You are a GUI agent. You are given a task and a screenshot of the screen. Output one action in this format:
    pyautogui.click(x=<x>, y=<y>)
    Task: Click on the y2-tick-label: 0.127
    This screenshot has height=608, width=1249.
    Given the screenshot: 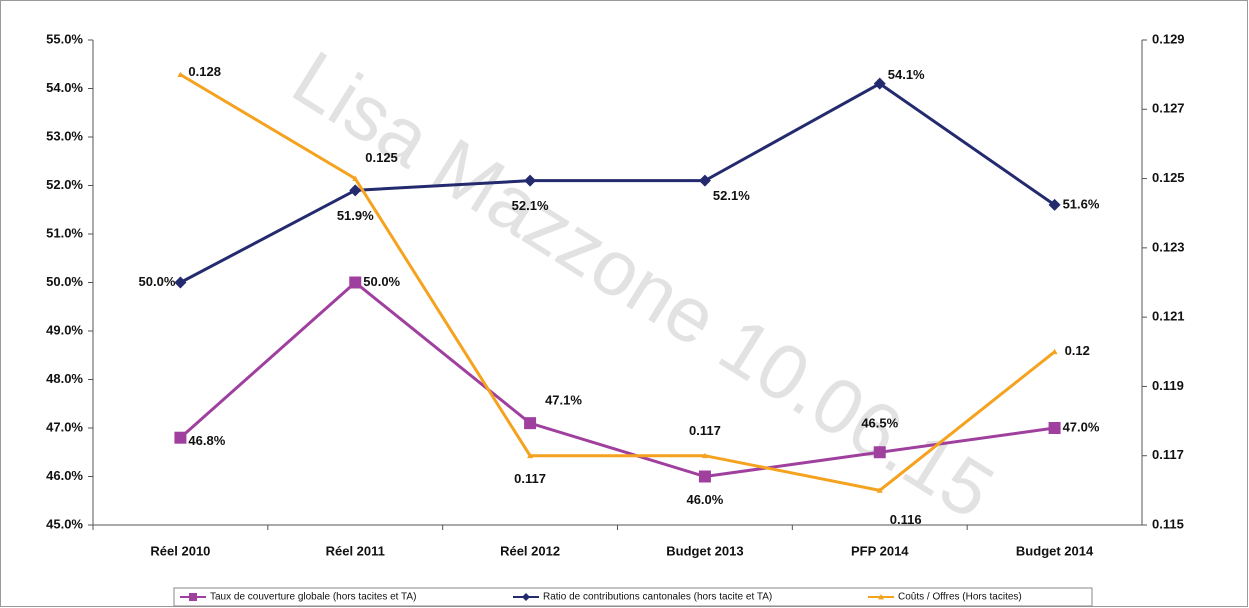 What is the action you would take?
    pyautogui.click(x=1168, y=108)
    